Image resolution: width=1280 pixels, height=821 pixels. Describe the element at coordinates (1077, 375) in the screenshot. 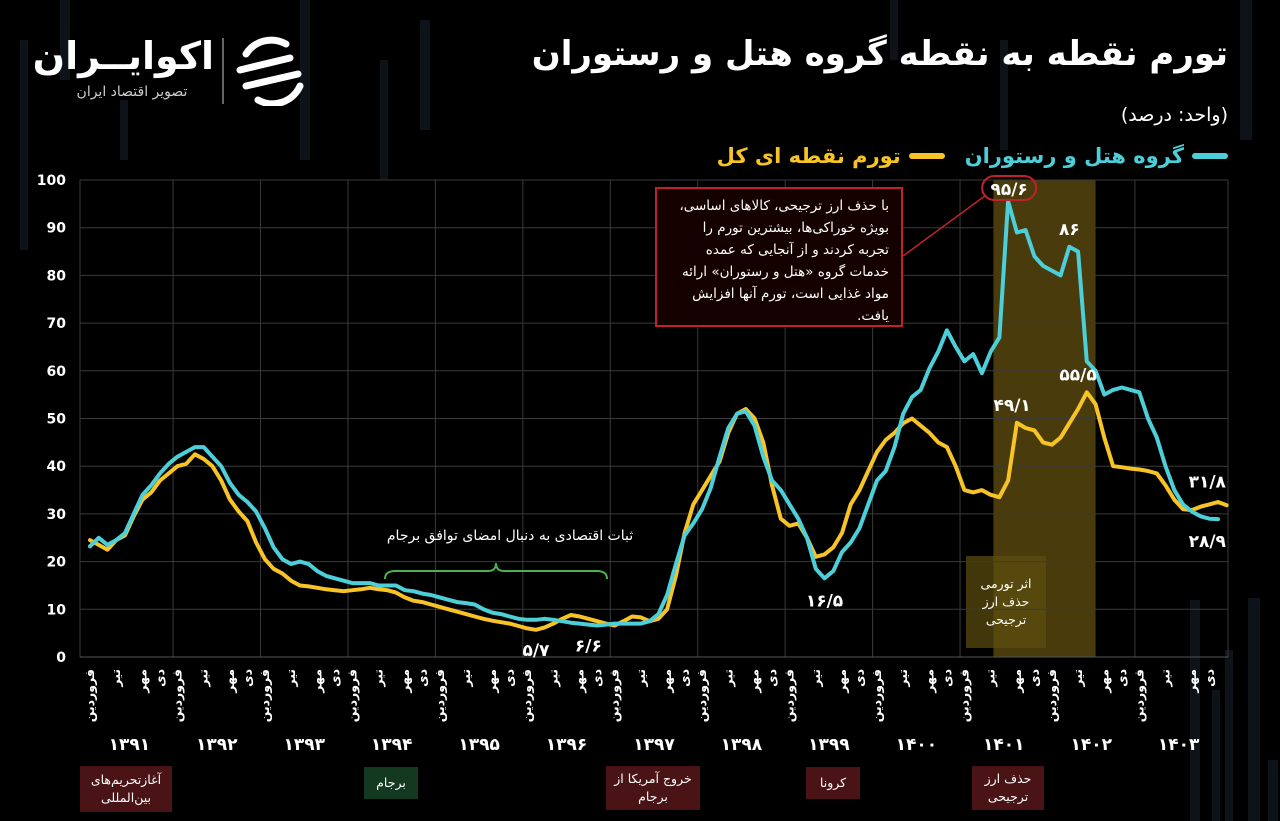

I see `annotation-overall-55-5: ۵۵/۵` at that location.